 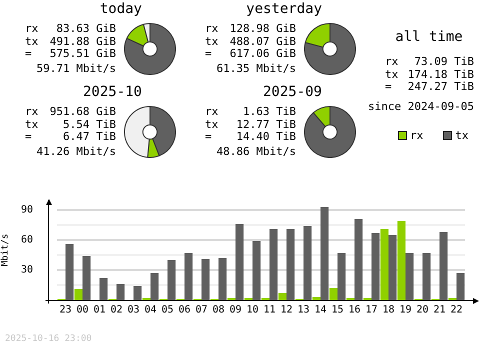 I want to click on x-tick-label: 14, so click(x=320, y=310).